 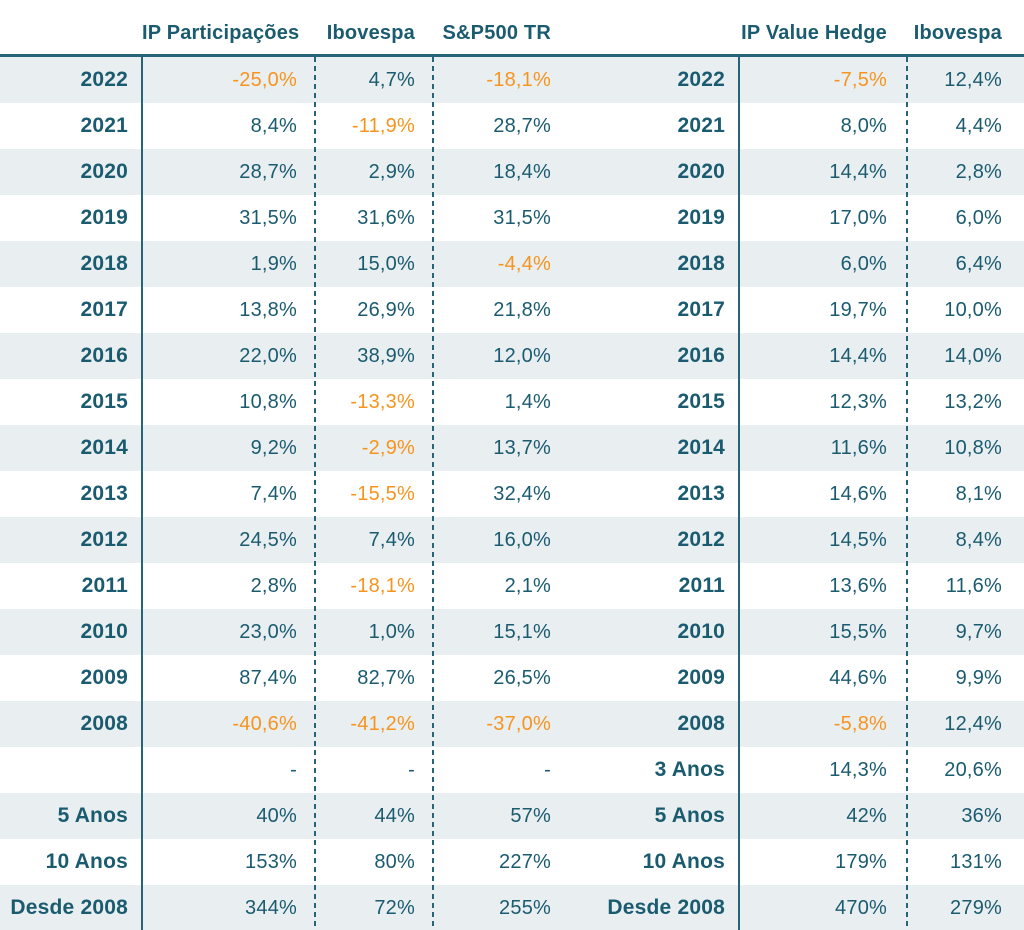 I want to click on value-cell: 82,7%, so click(x=386, y=677).